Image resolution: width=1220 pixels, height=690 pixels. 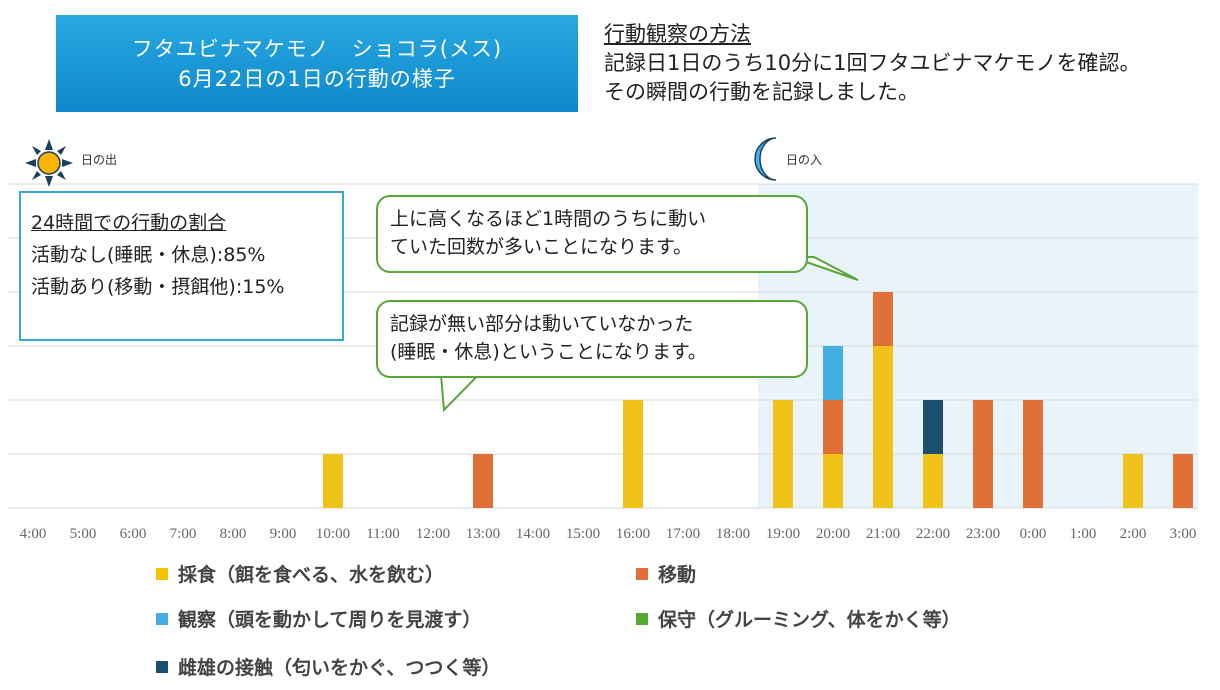 What do you see at coordinates (677, 34) in the screenshot?
I see `method-heading: 行動観察の方法` at bounding box center [677, 34].